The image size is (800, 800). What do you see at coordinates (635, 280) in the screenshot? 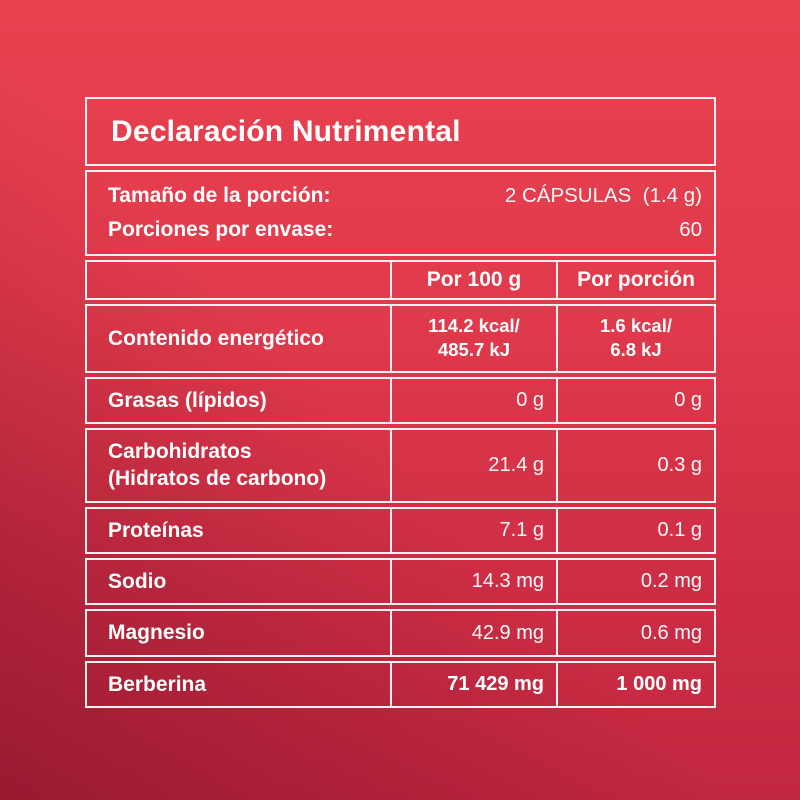
I see `header-per-portion: Por porción` at bounding box center [635, 280].